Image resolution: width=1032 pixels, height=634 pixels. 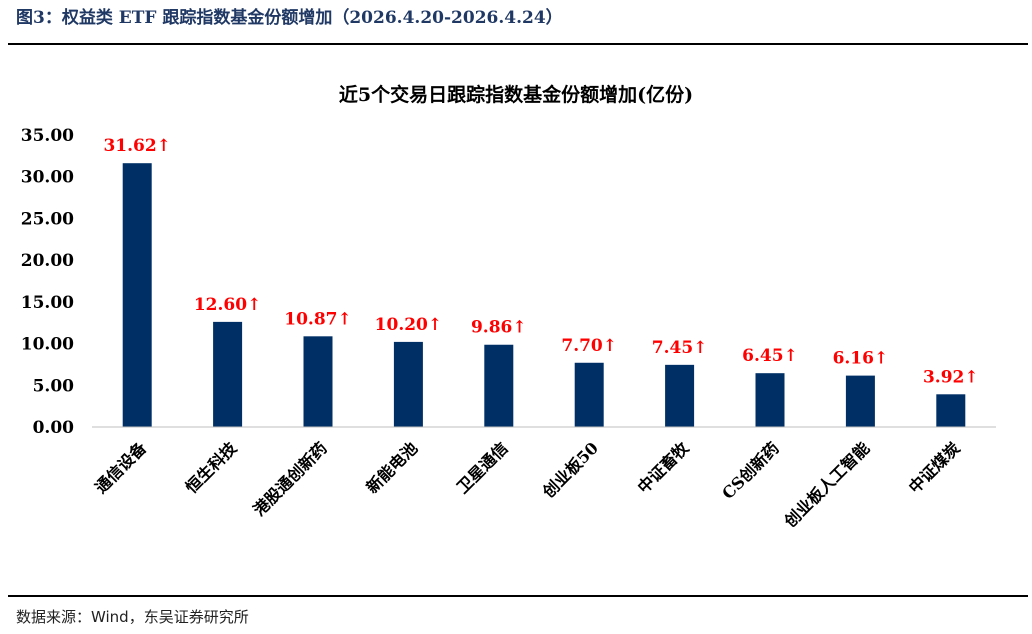 I want to click on data-label: 7.70↑, so click(x=589, y=346).